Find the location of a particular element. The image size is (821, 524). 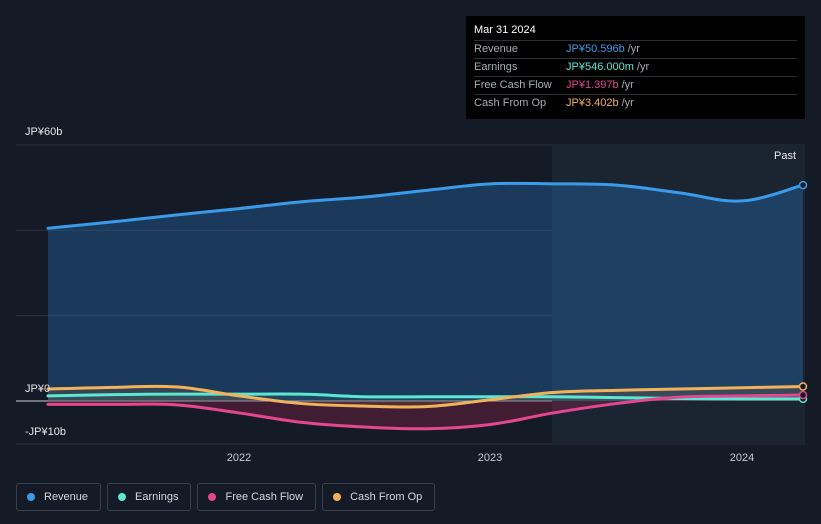

tooltip-row-cash-from-op: Cash From Op JP¥3.402b /yr is located at coordinates (635, 103).